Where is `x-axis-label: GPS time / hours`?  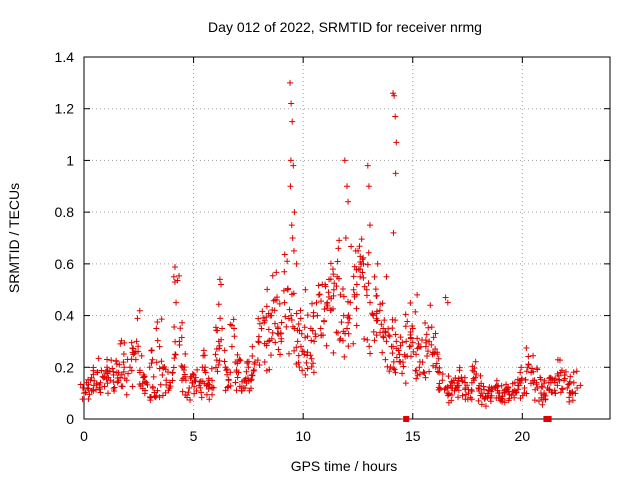 x-axis-label: GPS time / hours is located at coordinates (344, 466).